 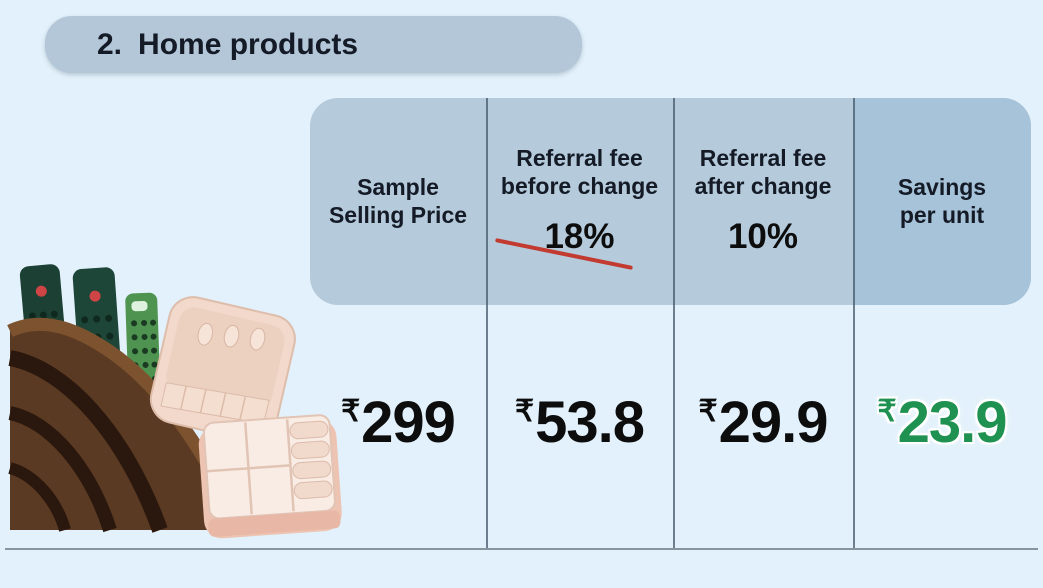 I want to click on price-value: ₹ 53.8, so click(x=579, y=423).